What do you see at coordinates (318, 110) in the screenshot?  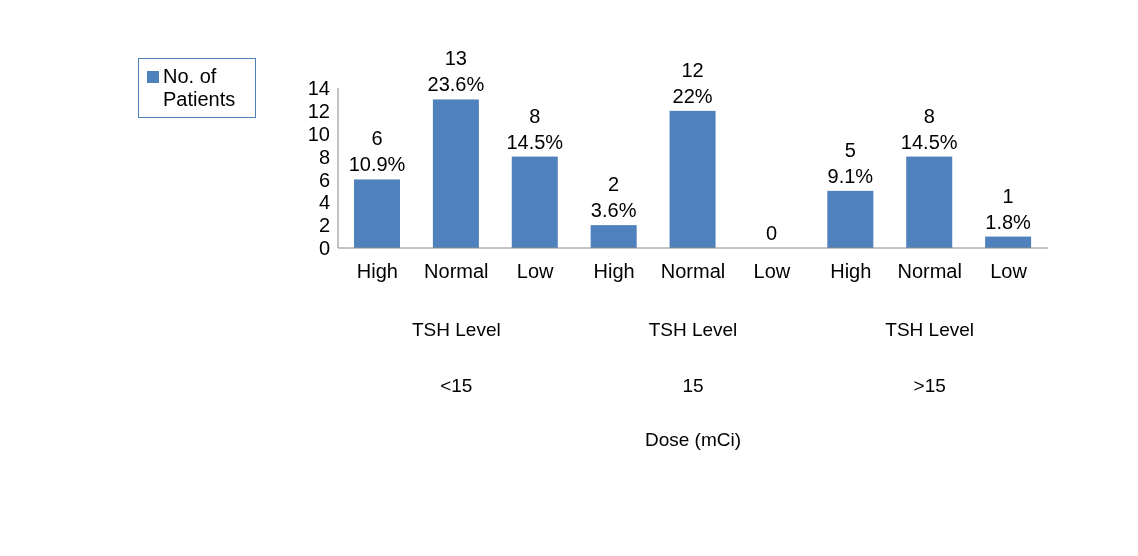 I see `y-tick-label: 12` at bounding box center [318, 110].